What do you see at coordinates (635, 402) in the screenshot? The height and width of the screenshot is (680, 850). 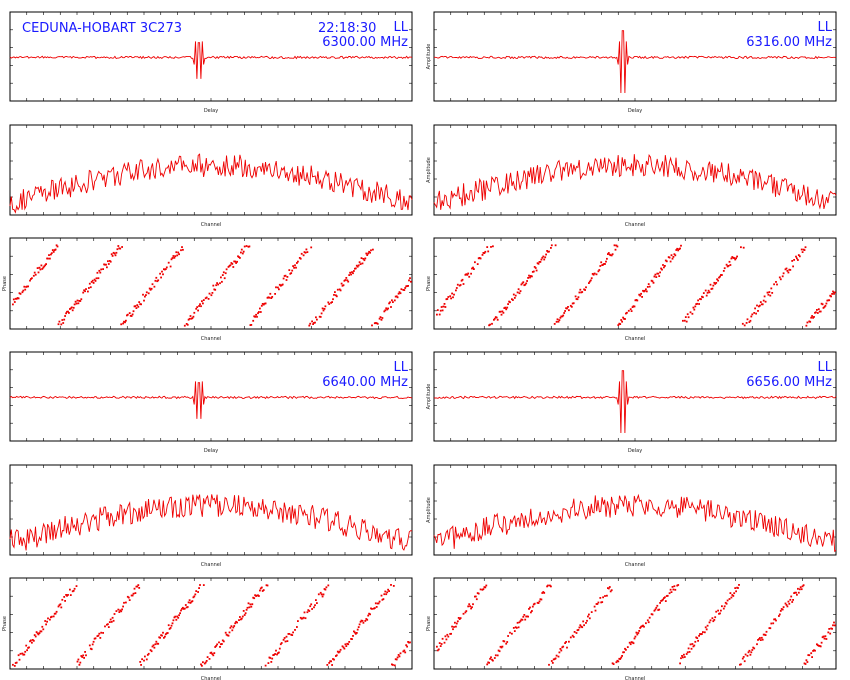 I see `delay-trace` at bounding box center [635, 402].